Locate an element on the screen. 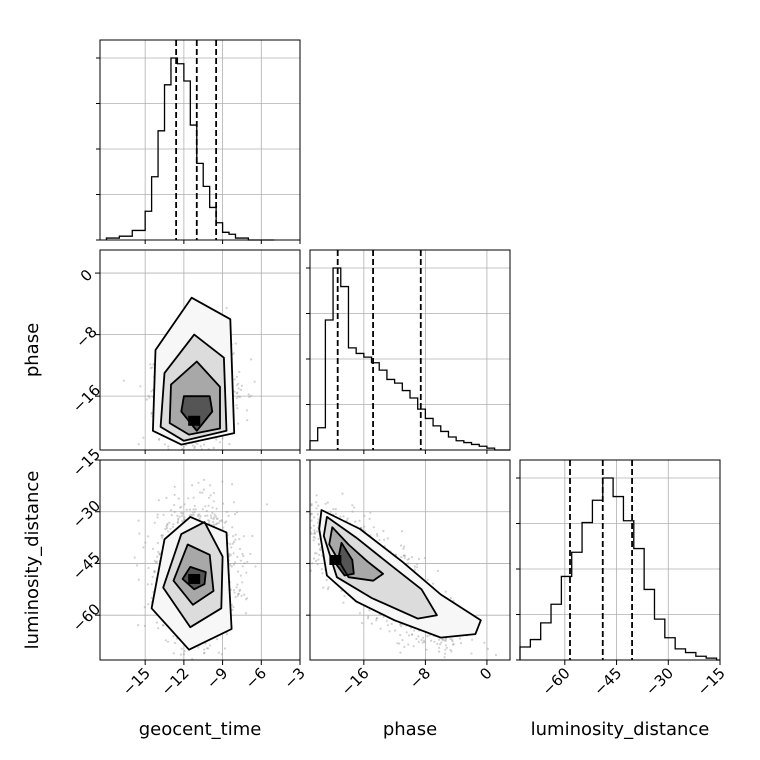 The width and height of the screenshot is (760, 760). contour-line is located at coordinates (197, 413).